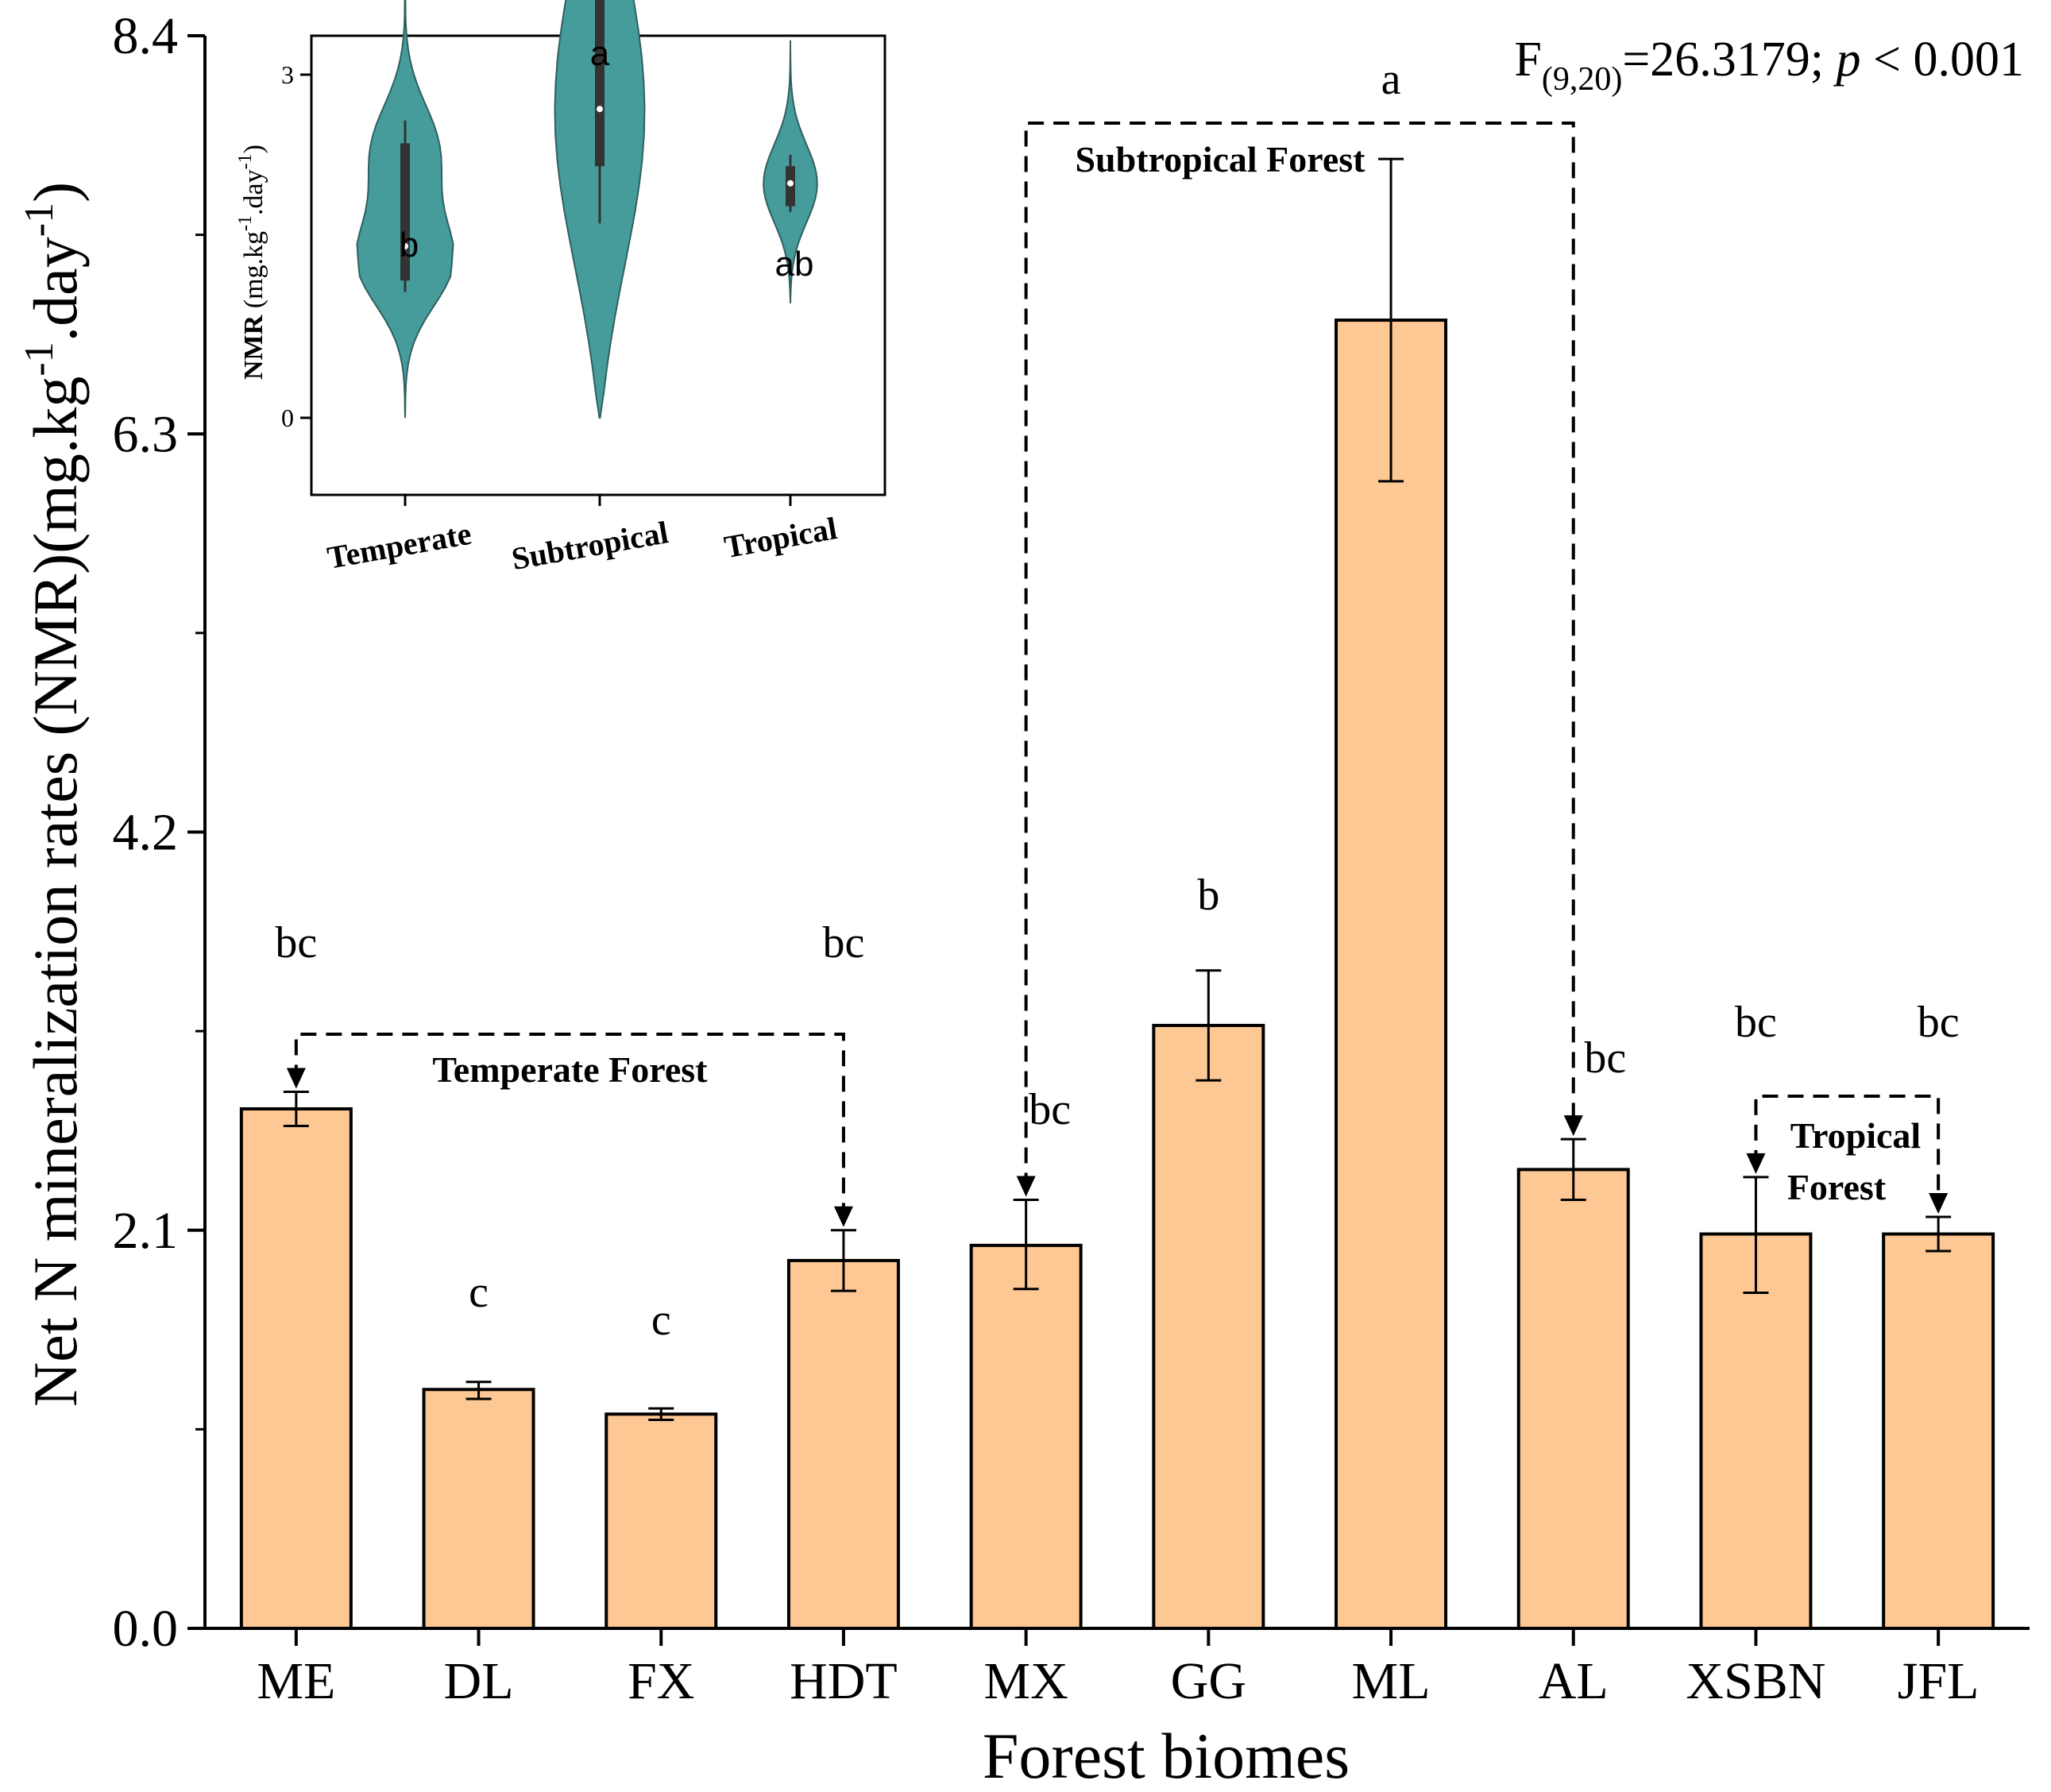 This screenshot has height=1792, width=2051. What do you see at coordinates (600, 53) in the screenshot?
I see `inset-significance-letter: a` at bounding box center [600, 53].